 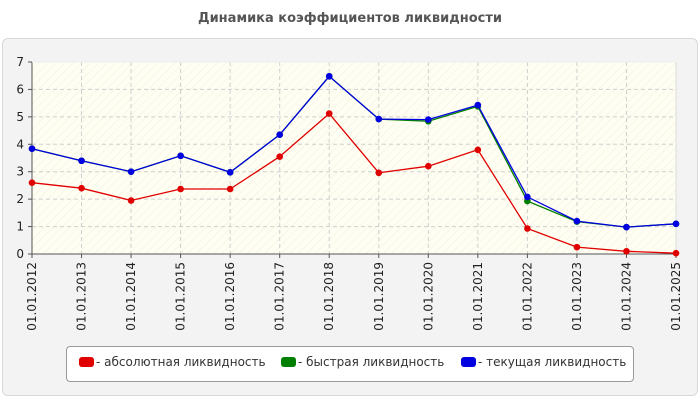 I want to click on legend-item-absolute: - абсолютная ликвидность, so click(x=172, y=363).